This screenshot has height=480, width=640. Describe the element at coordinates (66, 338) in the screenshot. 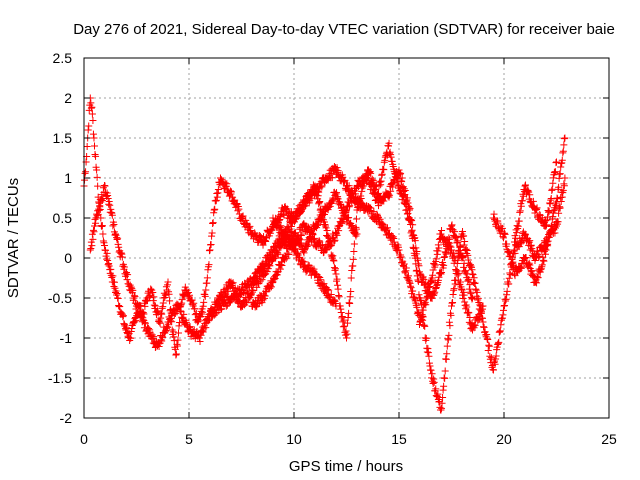

I see `y-tick-label: -1` at that location.